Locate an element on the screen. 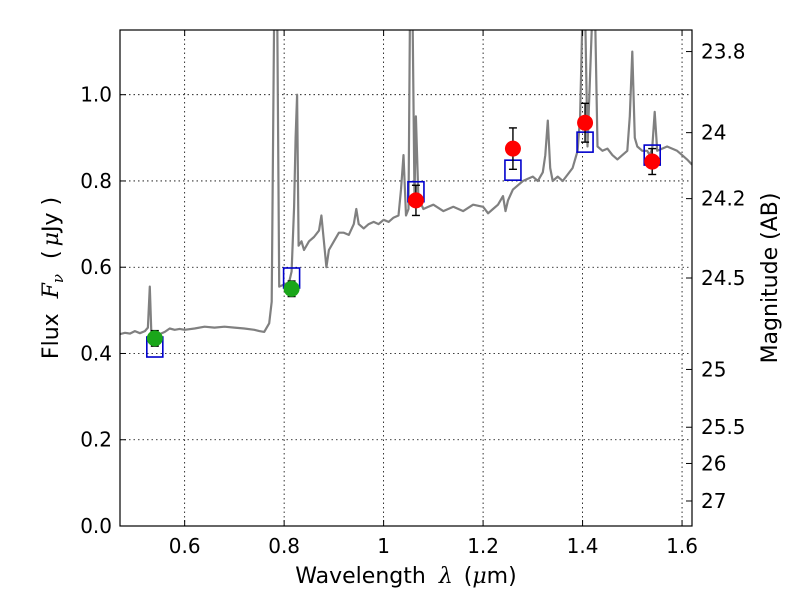  x-tick-label: 0.8 is located at coordinates (284, 546).